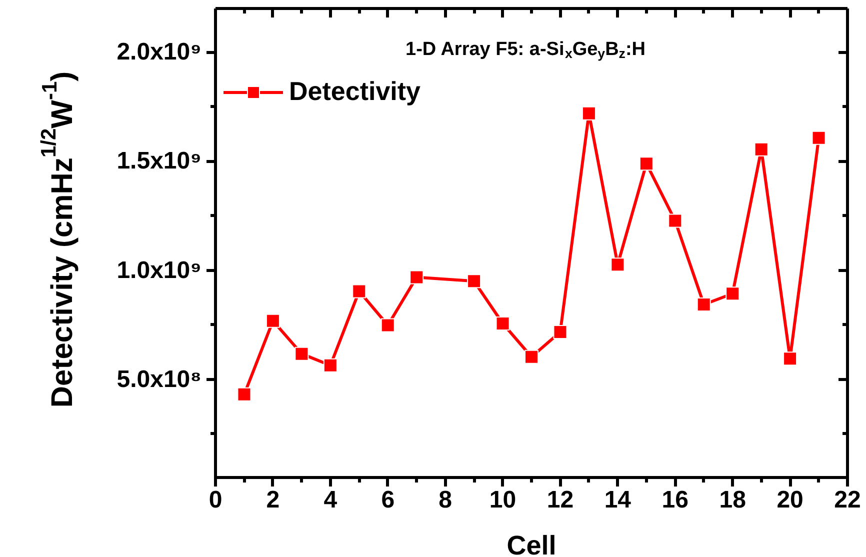  What do you see at coordinates (847, 500) in the screenshot?
I see `x-tick-label: 22` at bounding box center [847, 500].